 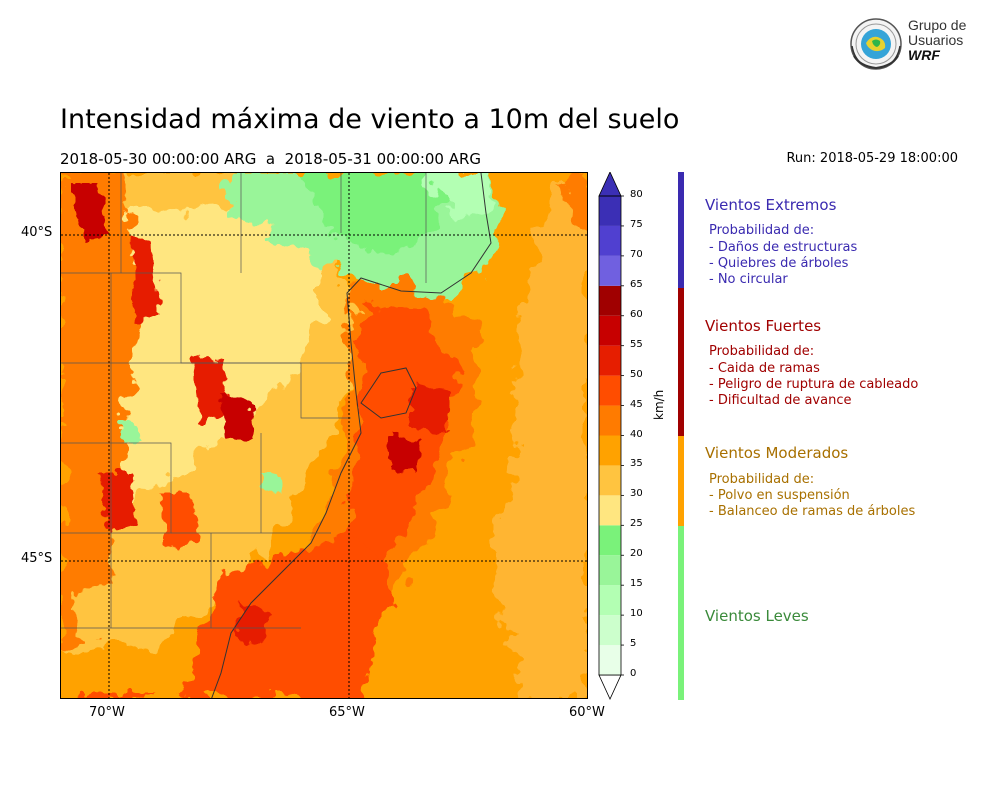 I want to click on category-moderados-line-2: - Polvo en suspensión, so click(x=779, y=495).